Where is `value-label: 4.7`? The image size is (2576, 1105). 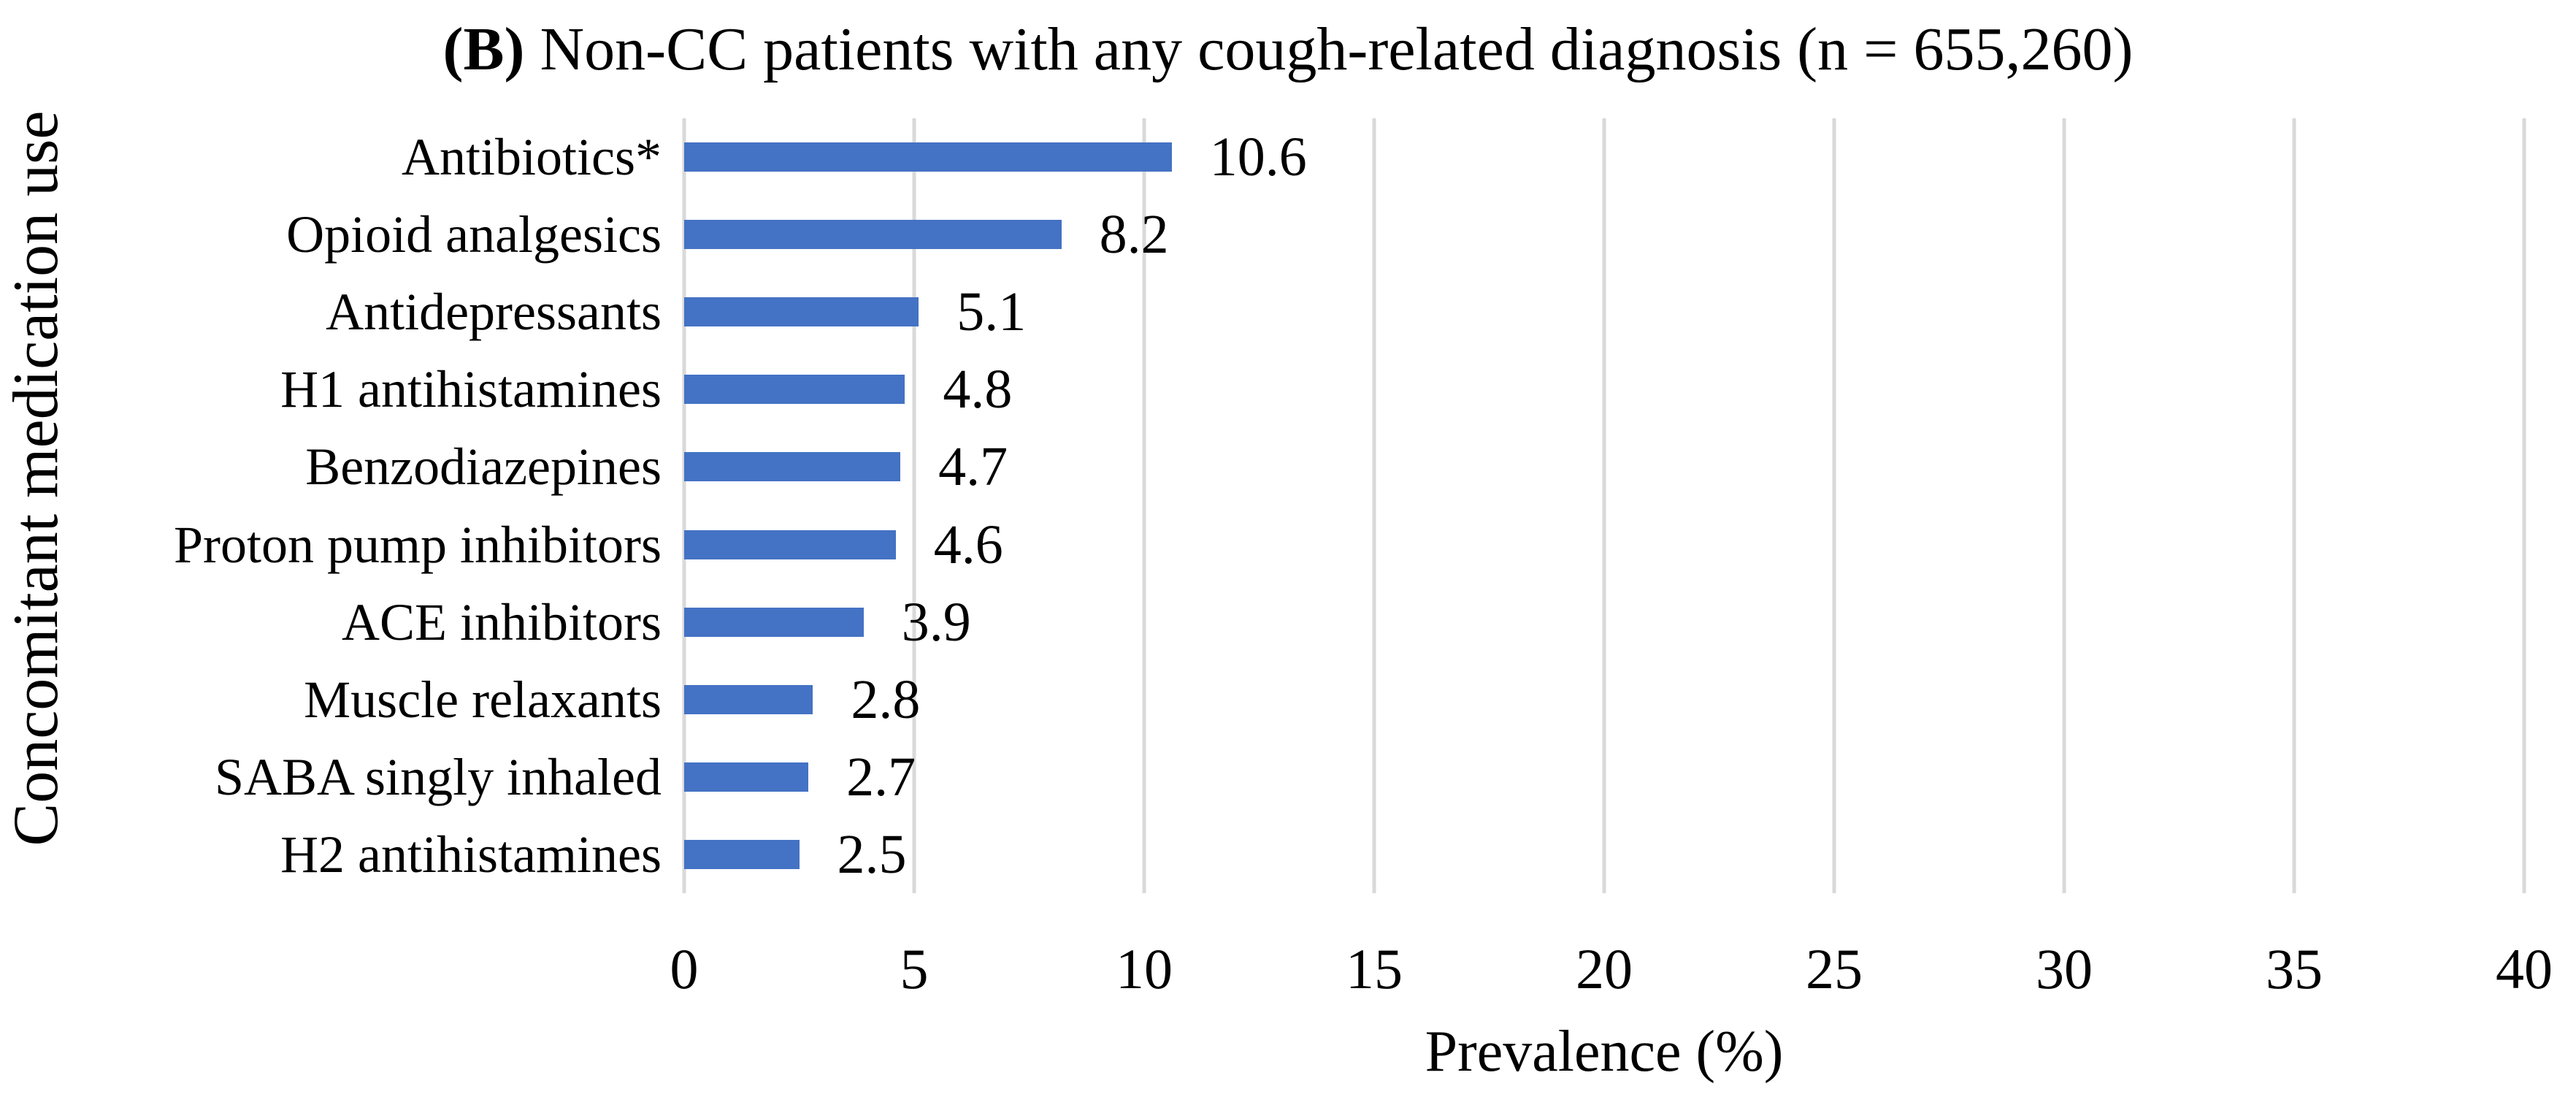
value-label: 4.7 is located at coordinates (973, 467).